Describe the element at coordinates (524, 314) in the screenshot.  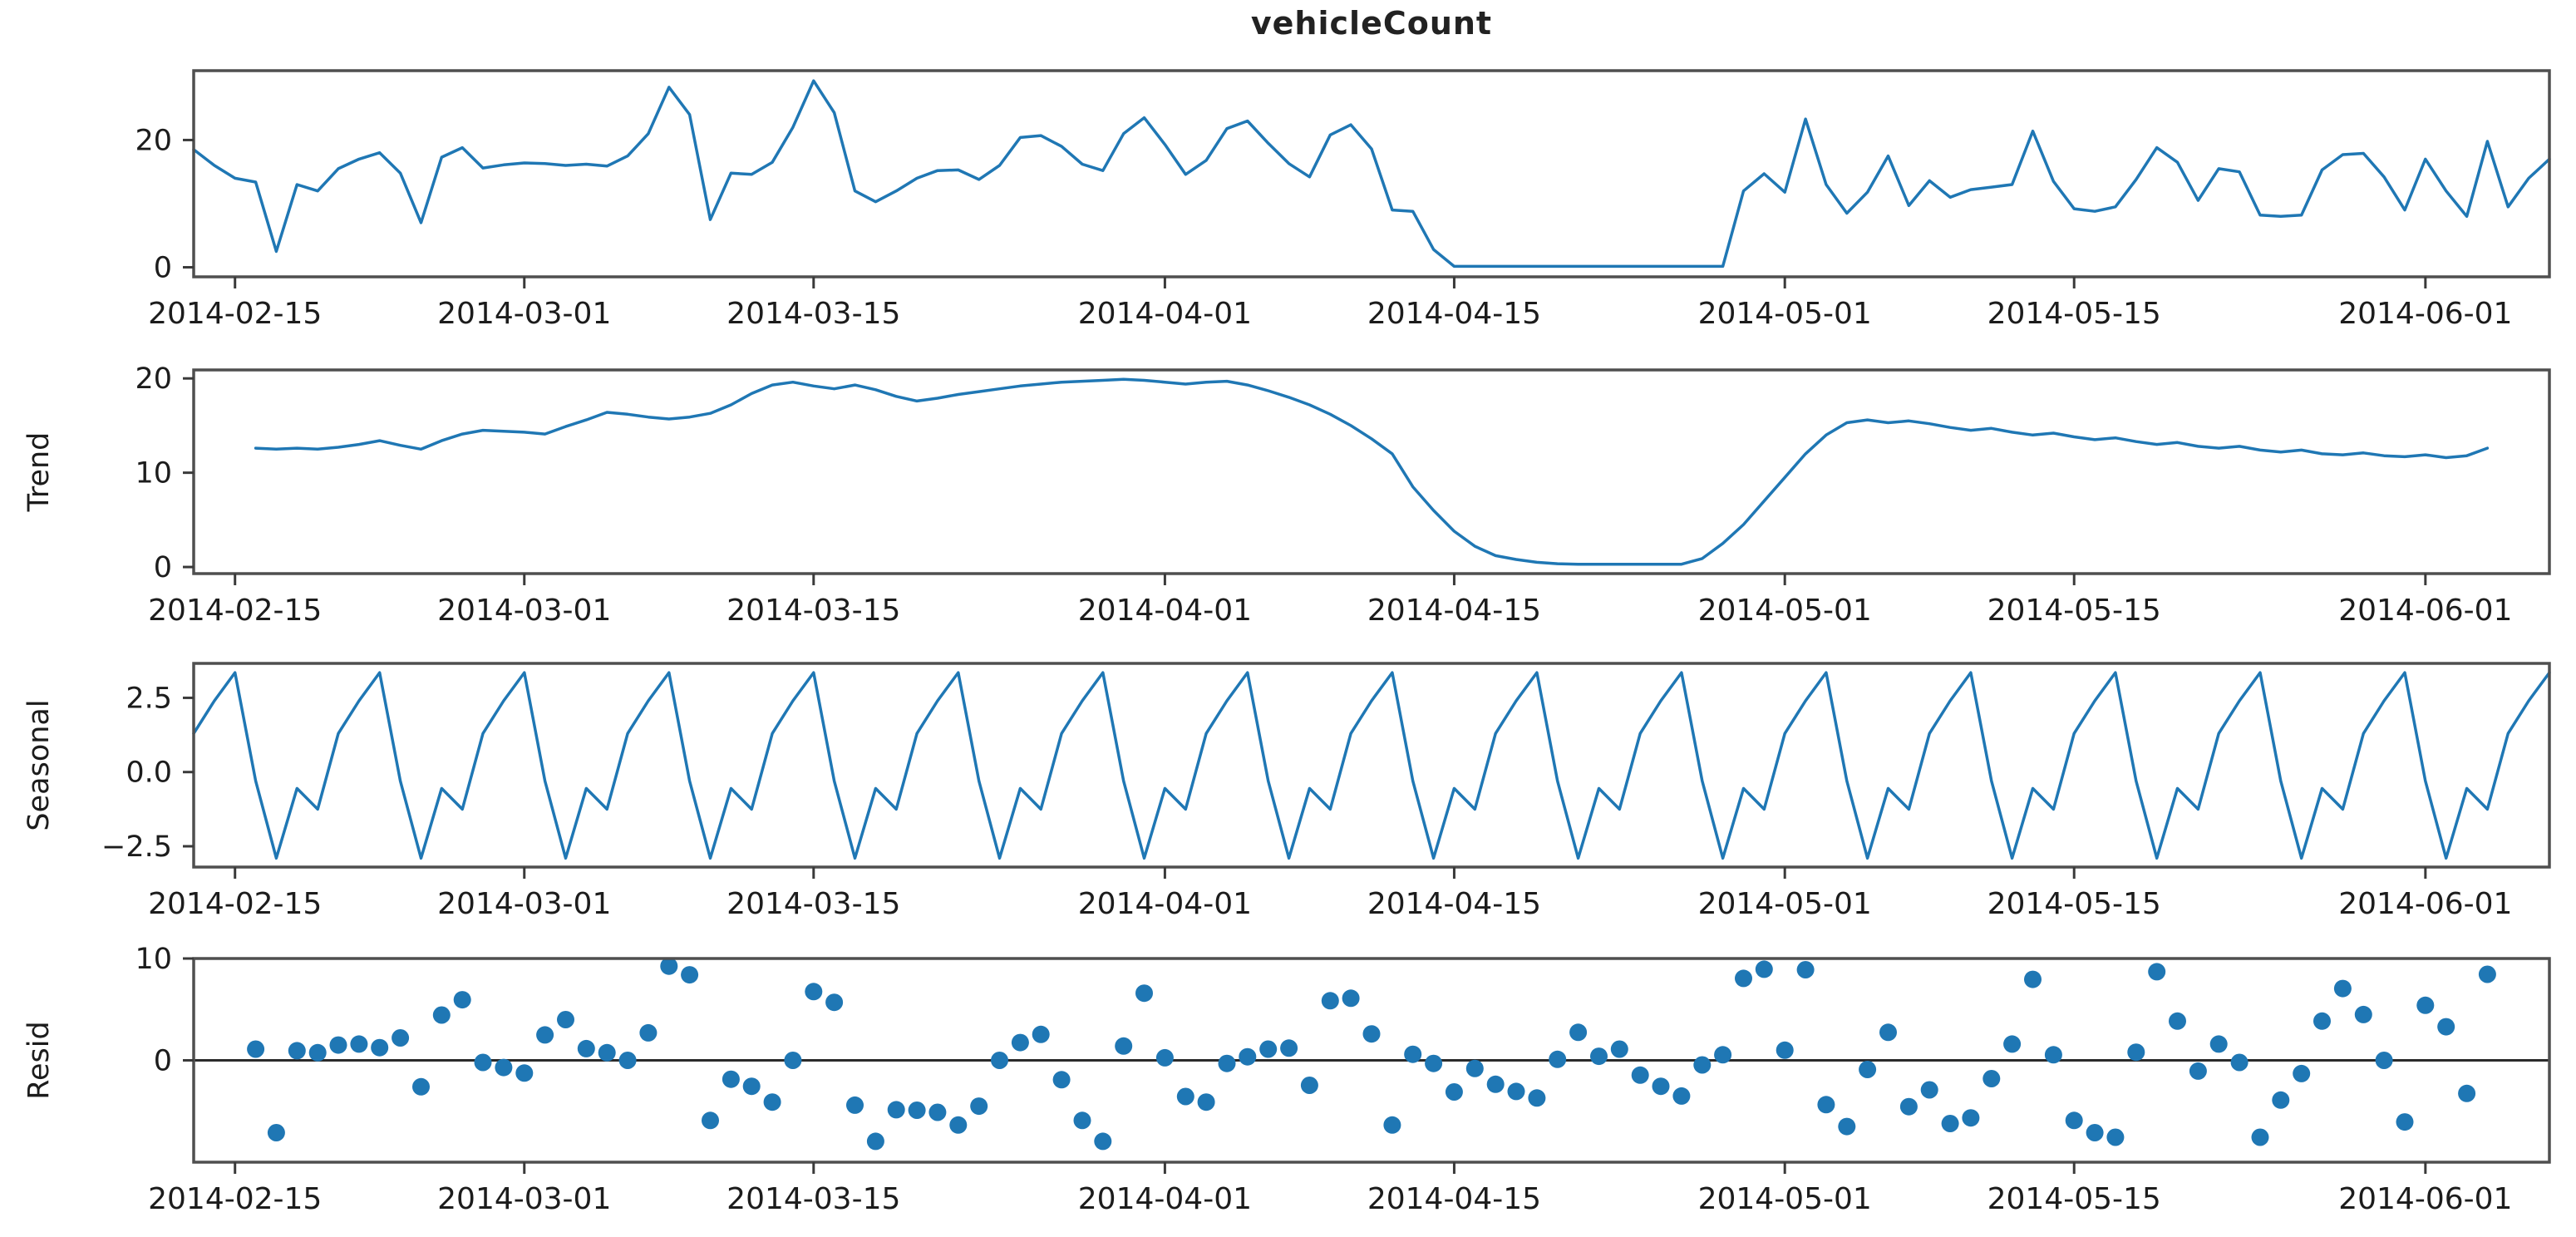
I see `observed-xtick-label: 2014-03-01` at that location.